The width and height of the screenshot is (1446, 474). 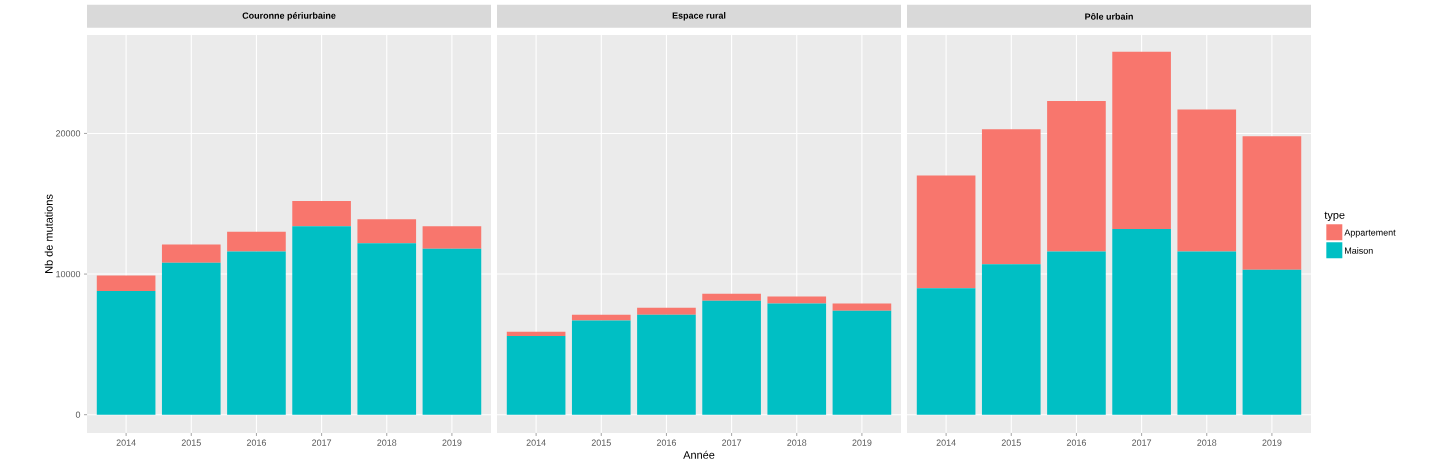 What do you see at coordinates (699, 16) in the screenshot?
I see `chart-title: Espace rural` at bounding box center [699, 16].